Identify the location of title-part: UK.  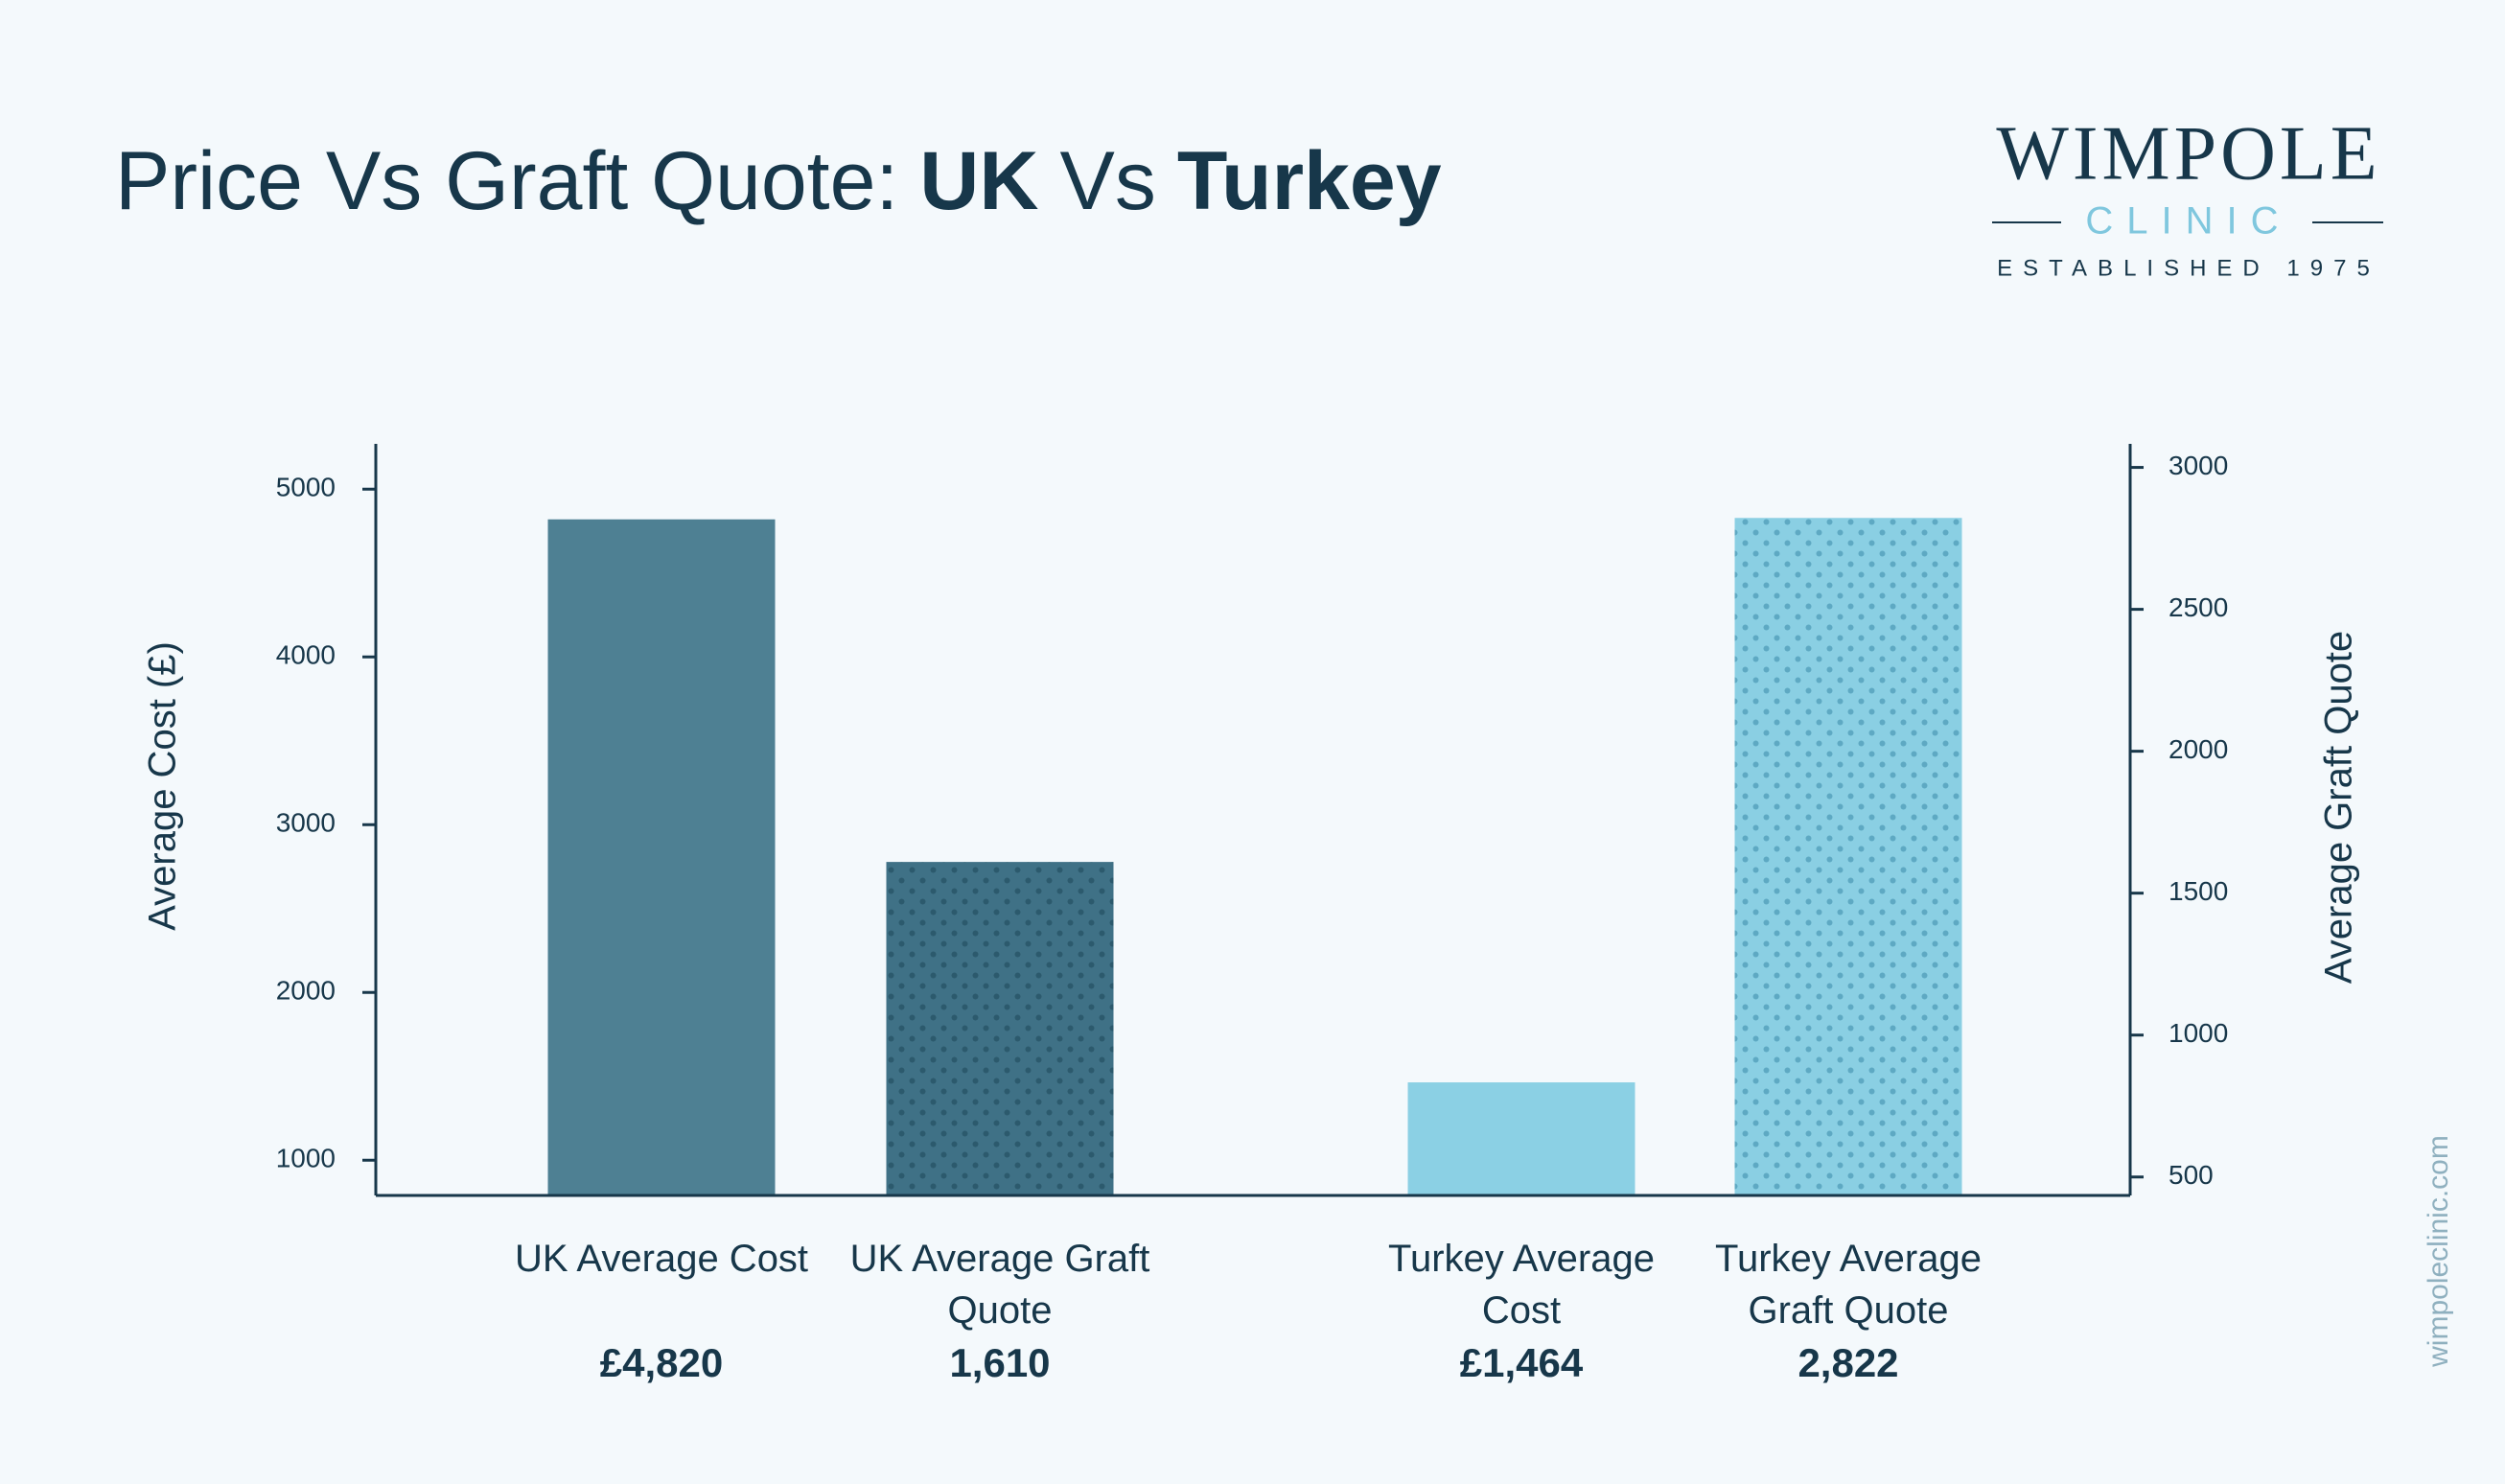
(979, 181).